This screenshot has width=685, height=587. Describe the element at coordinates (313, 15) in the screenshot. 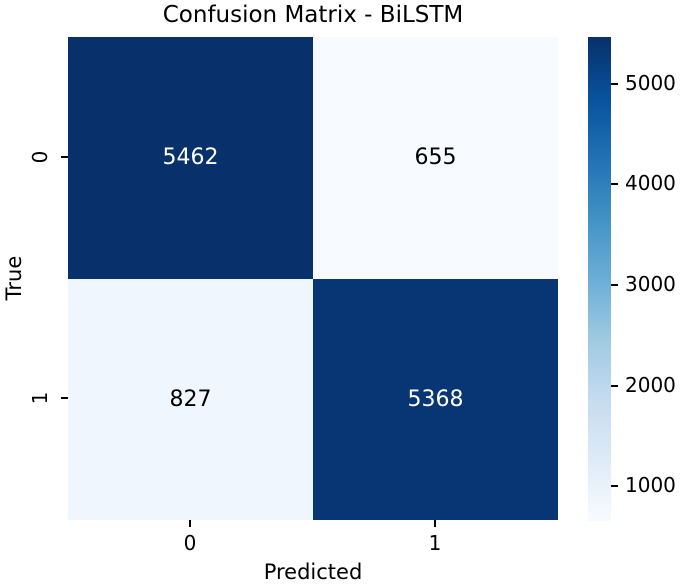

I see `chart-title: Confusion Matrix - BiLSTM` at that location.